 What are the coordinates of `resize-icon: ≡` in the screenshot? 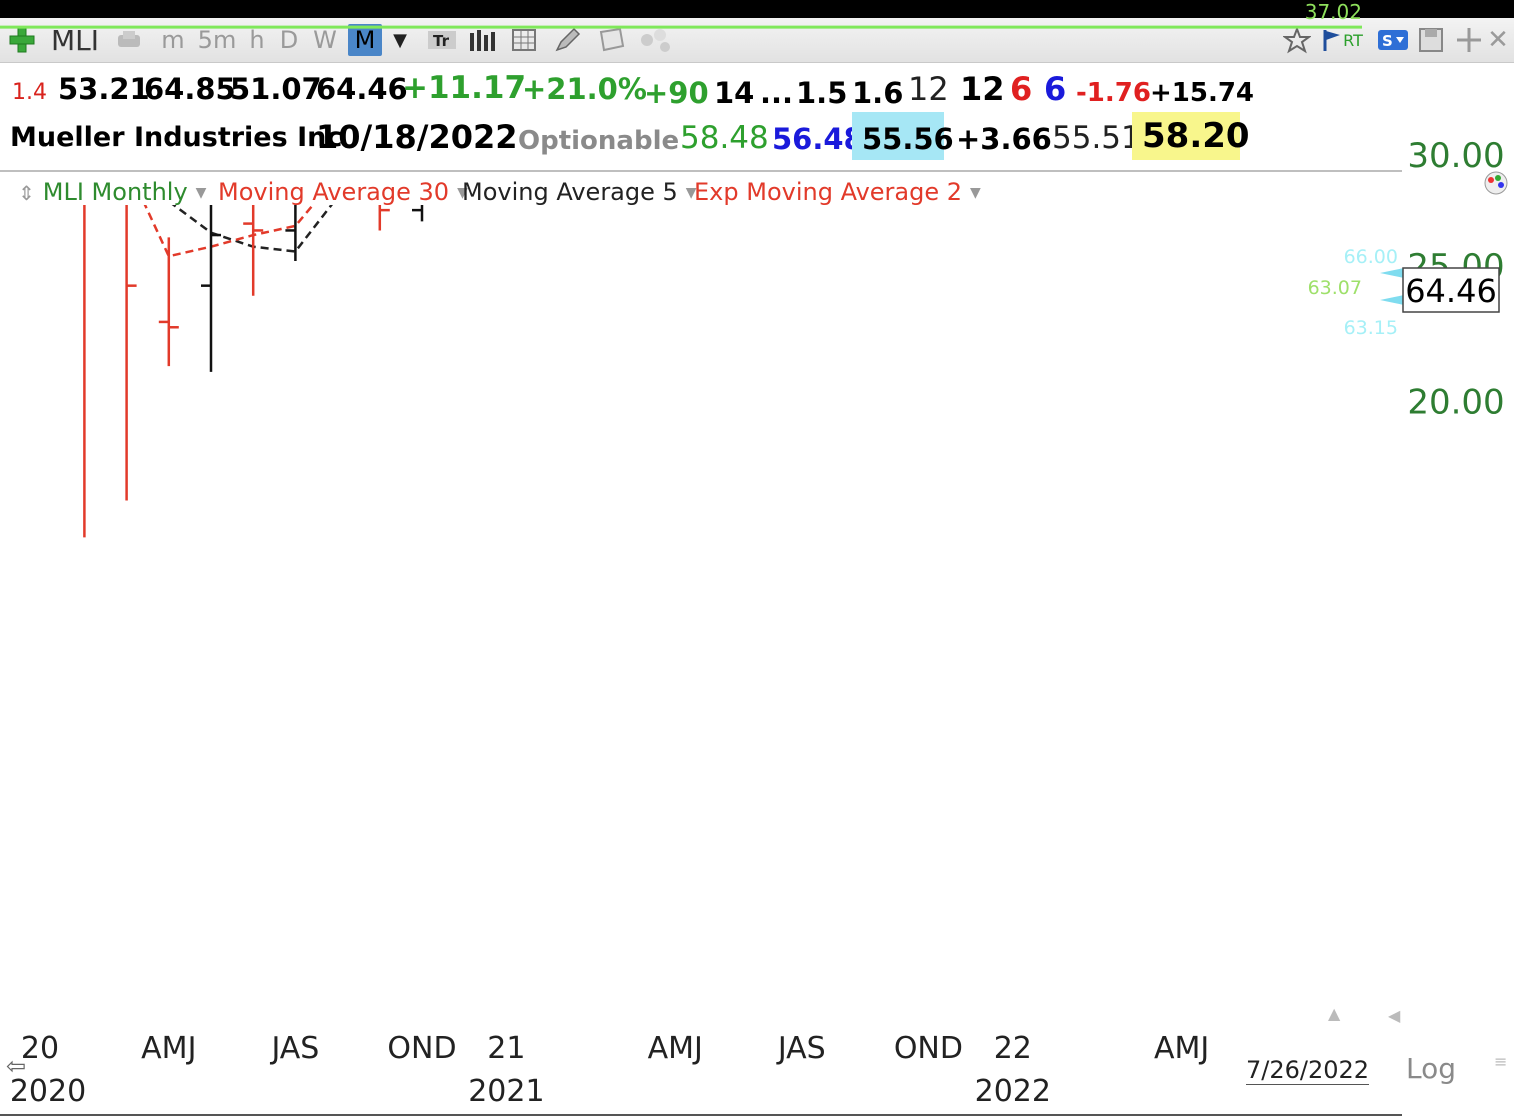 It's located at (1501, 1061).